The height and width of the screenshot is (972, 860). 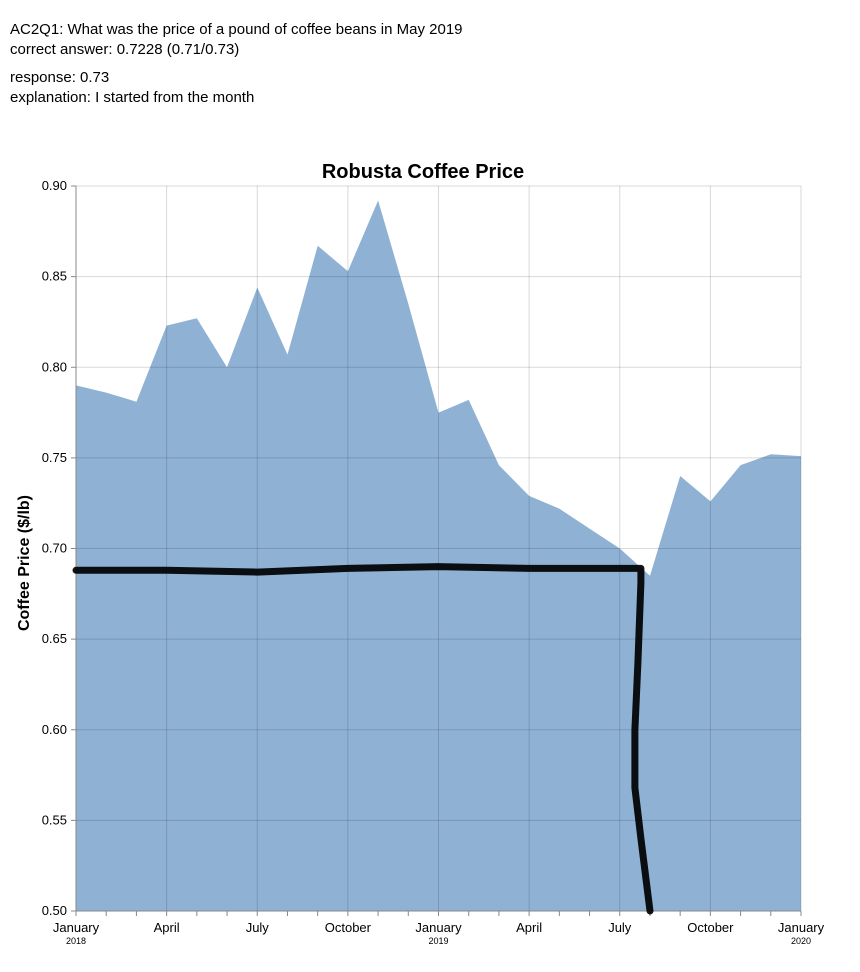 I want to click on x-tick-year-label: 2019, so click(x=438, y=941).